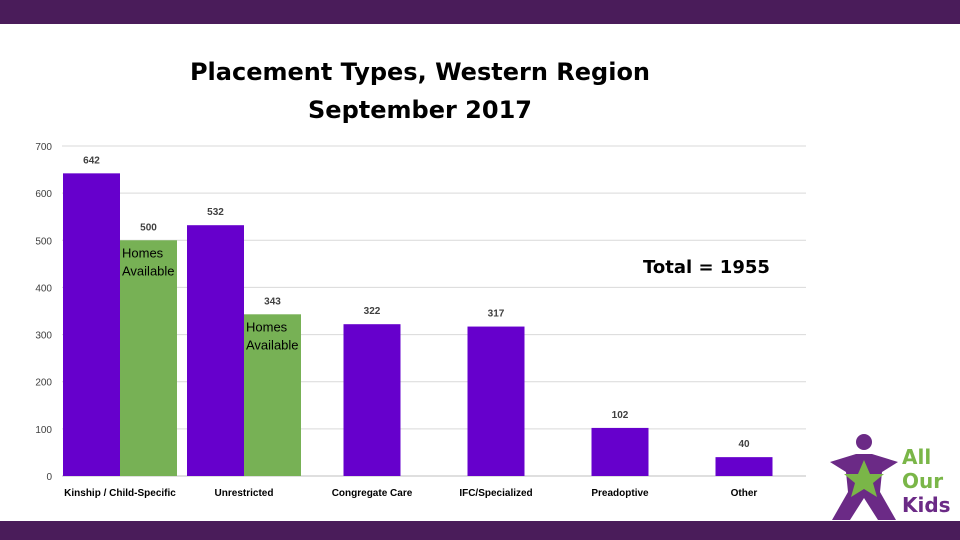 This screenshot has width=960, height=540. Describe the element at coordinates (926, 505) in the screenshot. I see `svg-text: Kids` at that location.